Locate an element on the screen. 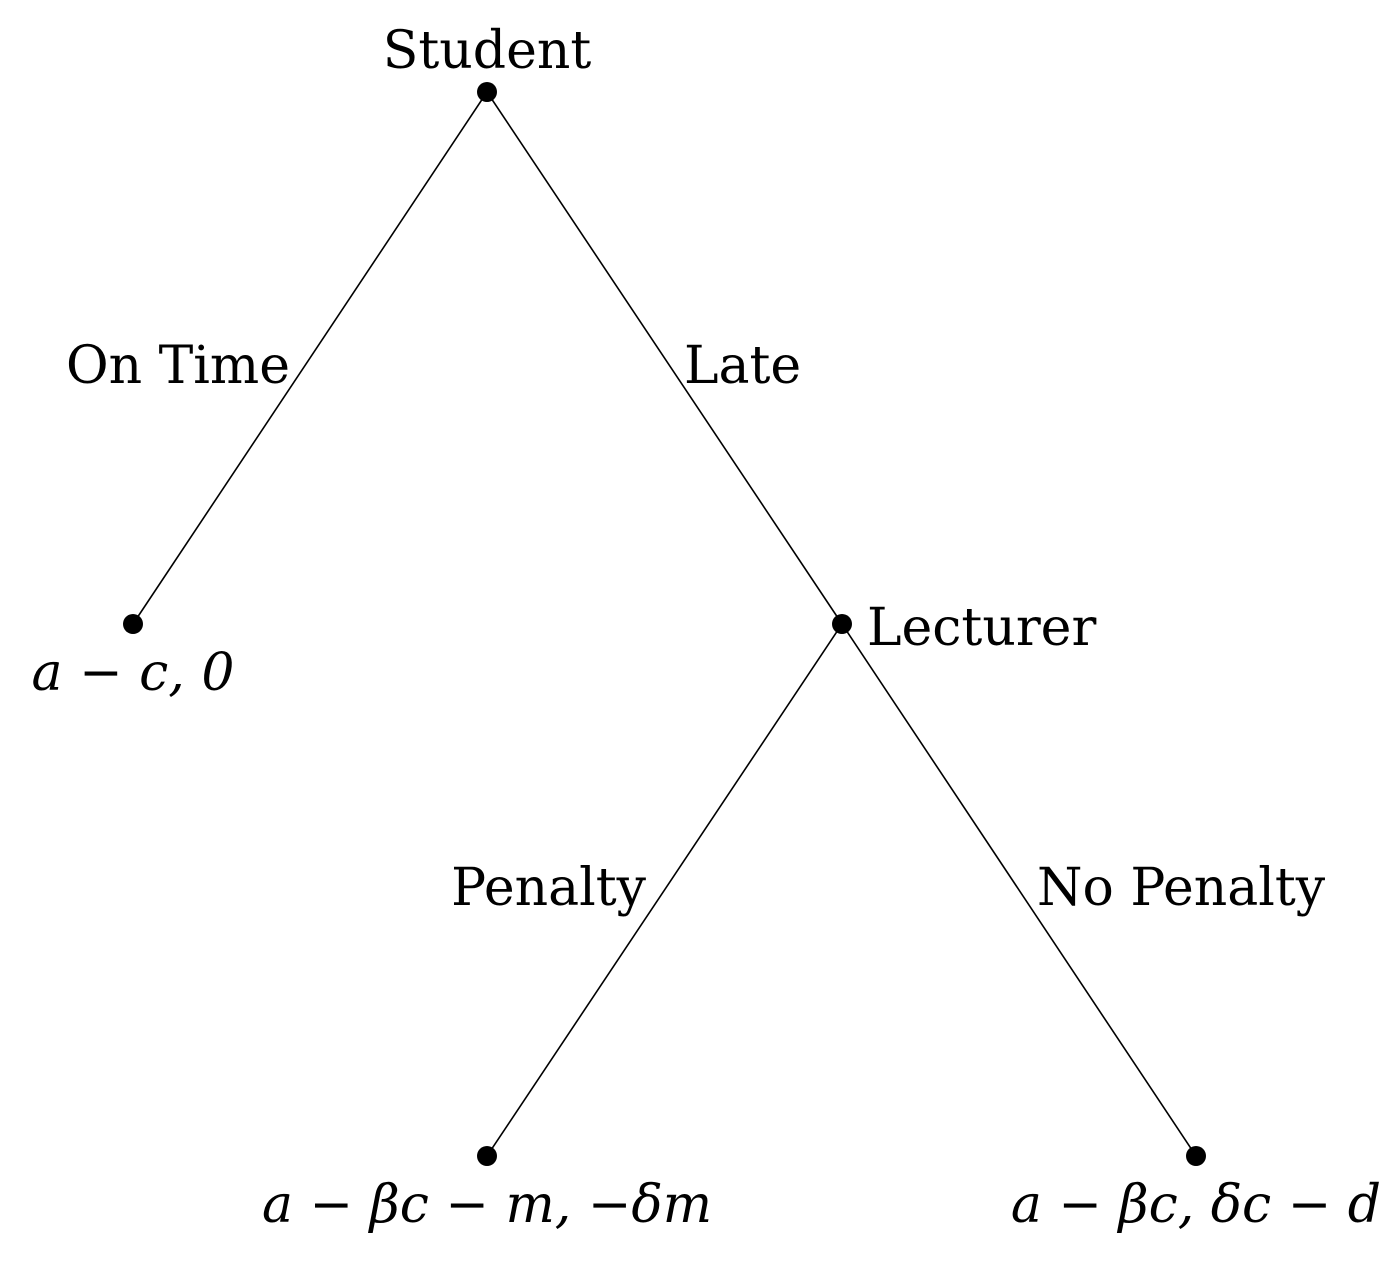  lecturer-node is located at coordinates (842, 624).